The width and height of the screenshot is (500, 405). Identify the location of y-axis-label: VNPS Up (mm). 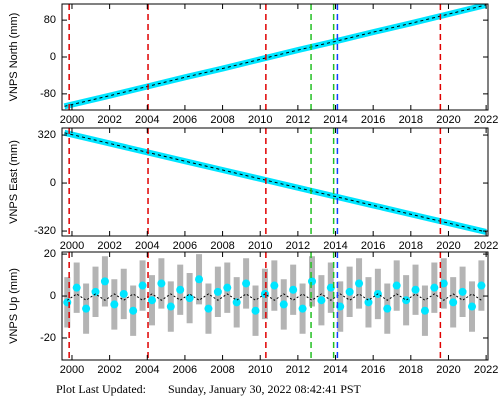
(14, 306).